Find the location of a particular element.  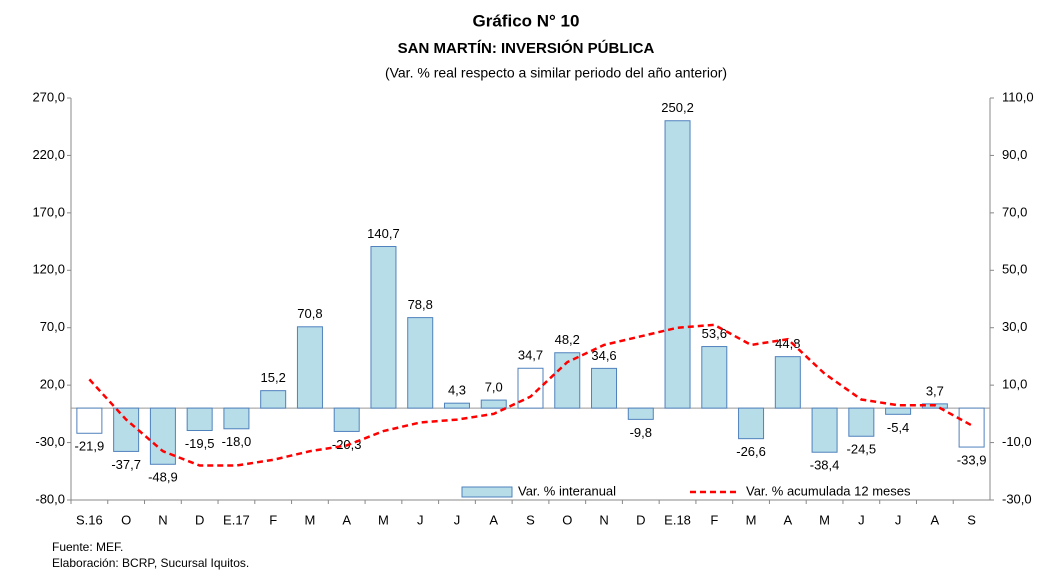

credit-note: Elaboración: BCRP, Sucursal Iquitos. is located at coordinates (150, 563).